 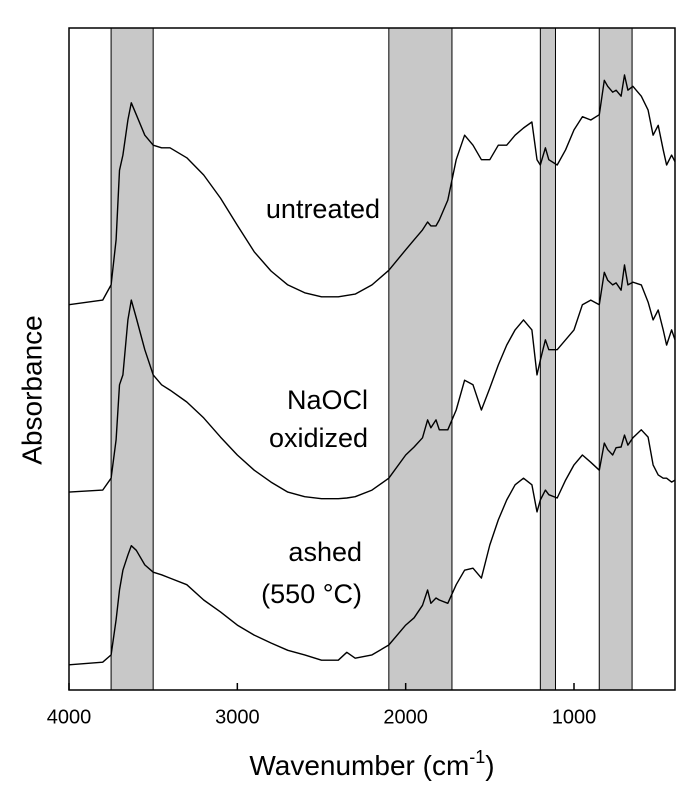 What do you see at coordinates (359, 765) in the screenshot?
I see `x-axis-label-text: Wavenumber (cm` at bounding box center [359, 765].